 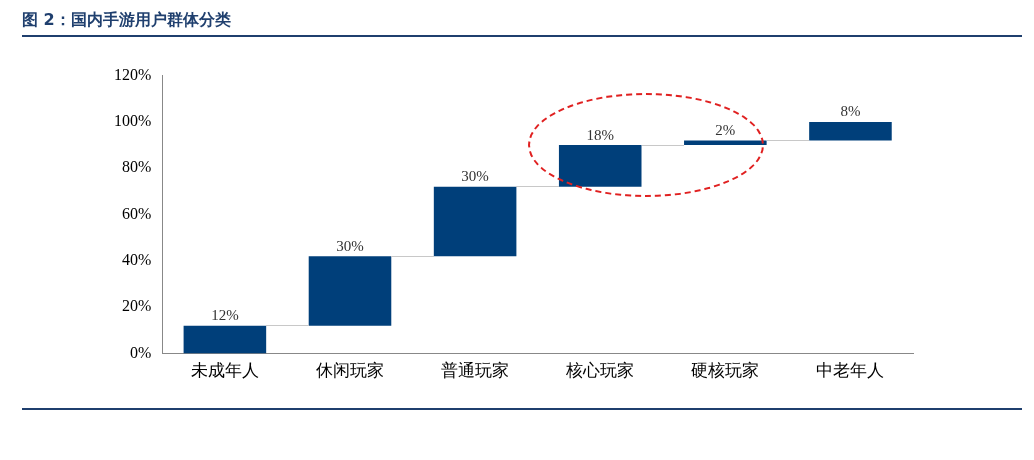 What do you see at coordinates (137, 260) in the screenshot?
I see `y-tick-label: 40%` at bounding box center [137, 260].